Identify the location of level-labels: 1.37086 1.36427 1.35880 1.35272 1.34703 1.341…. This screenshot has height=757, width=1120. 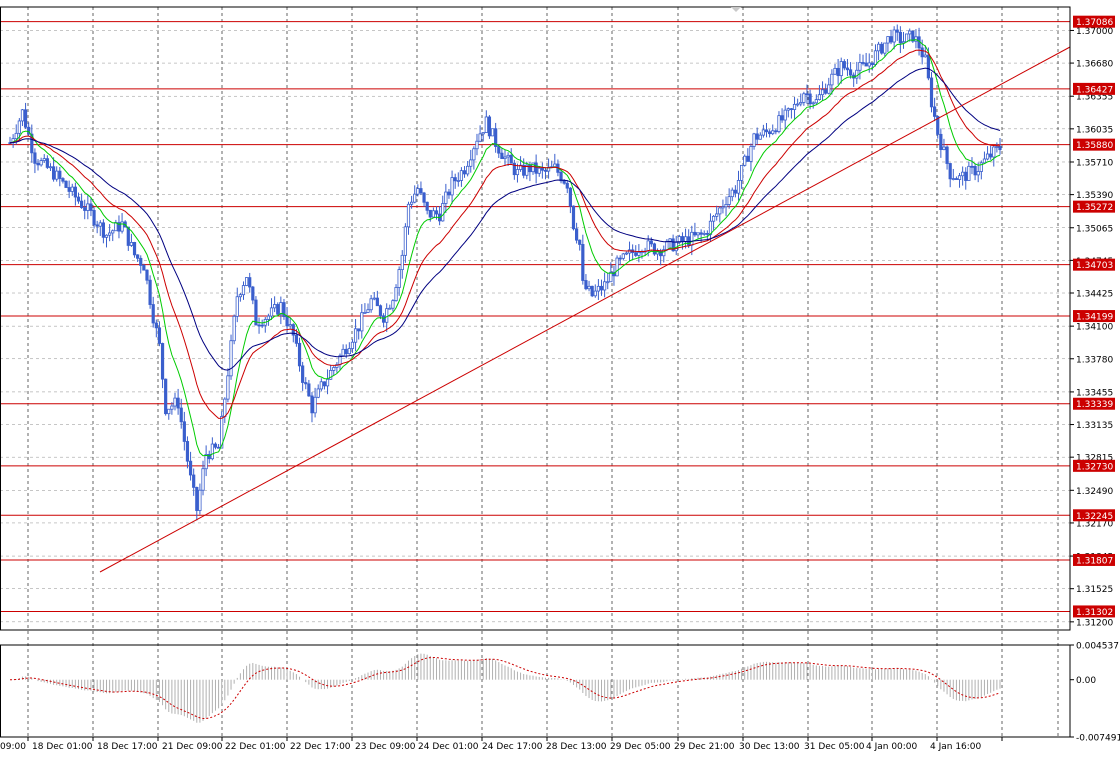
(1094, 316).